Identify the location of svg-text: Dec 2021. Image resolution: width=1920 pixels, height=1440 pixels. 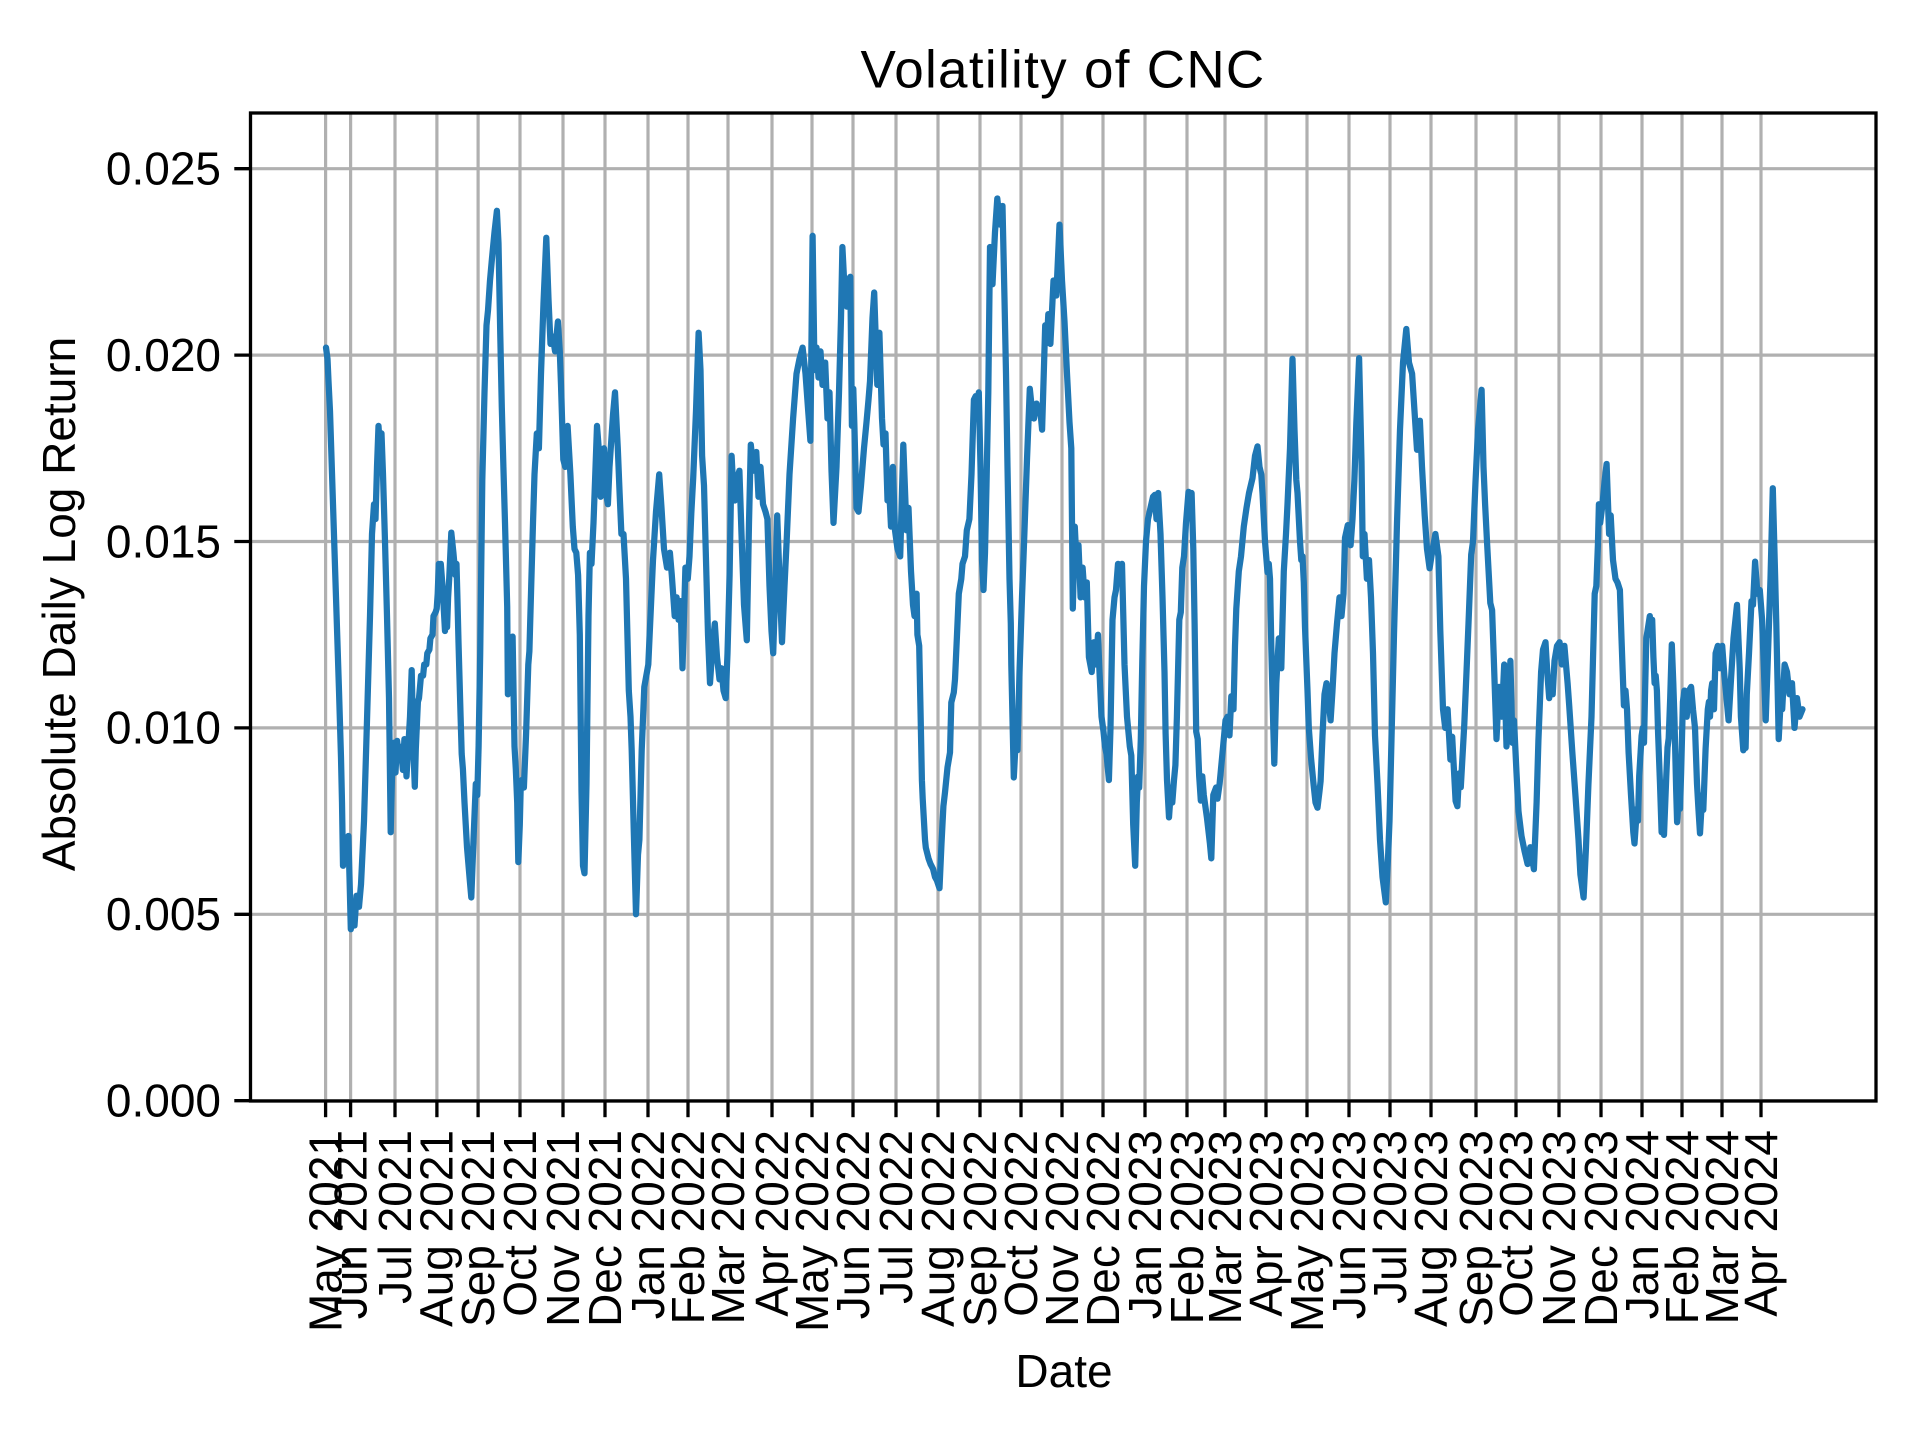
(605, 1228).